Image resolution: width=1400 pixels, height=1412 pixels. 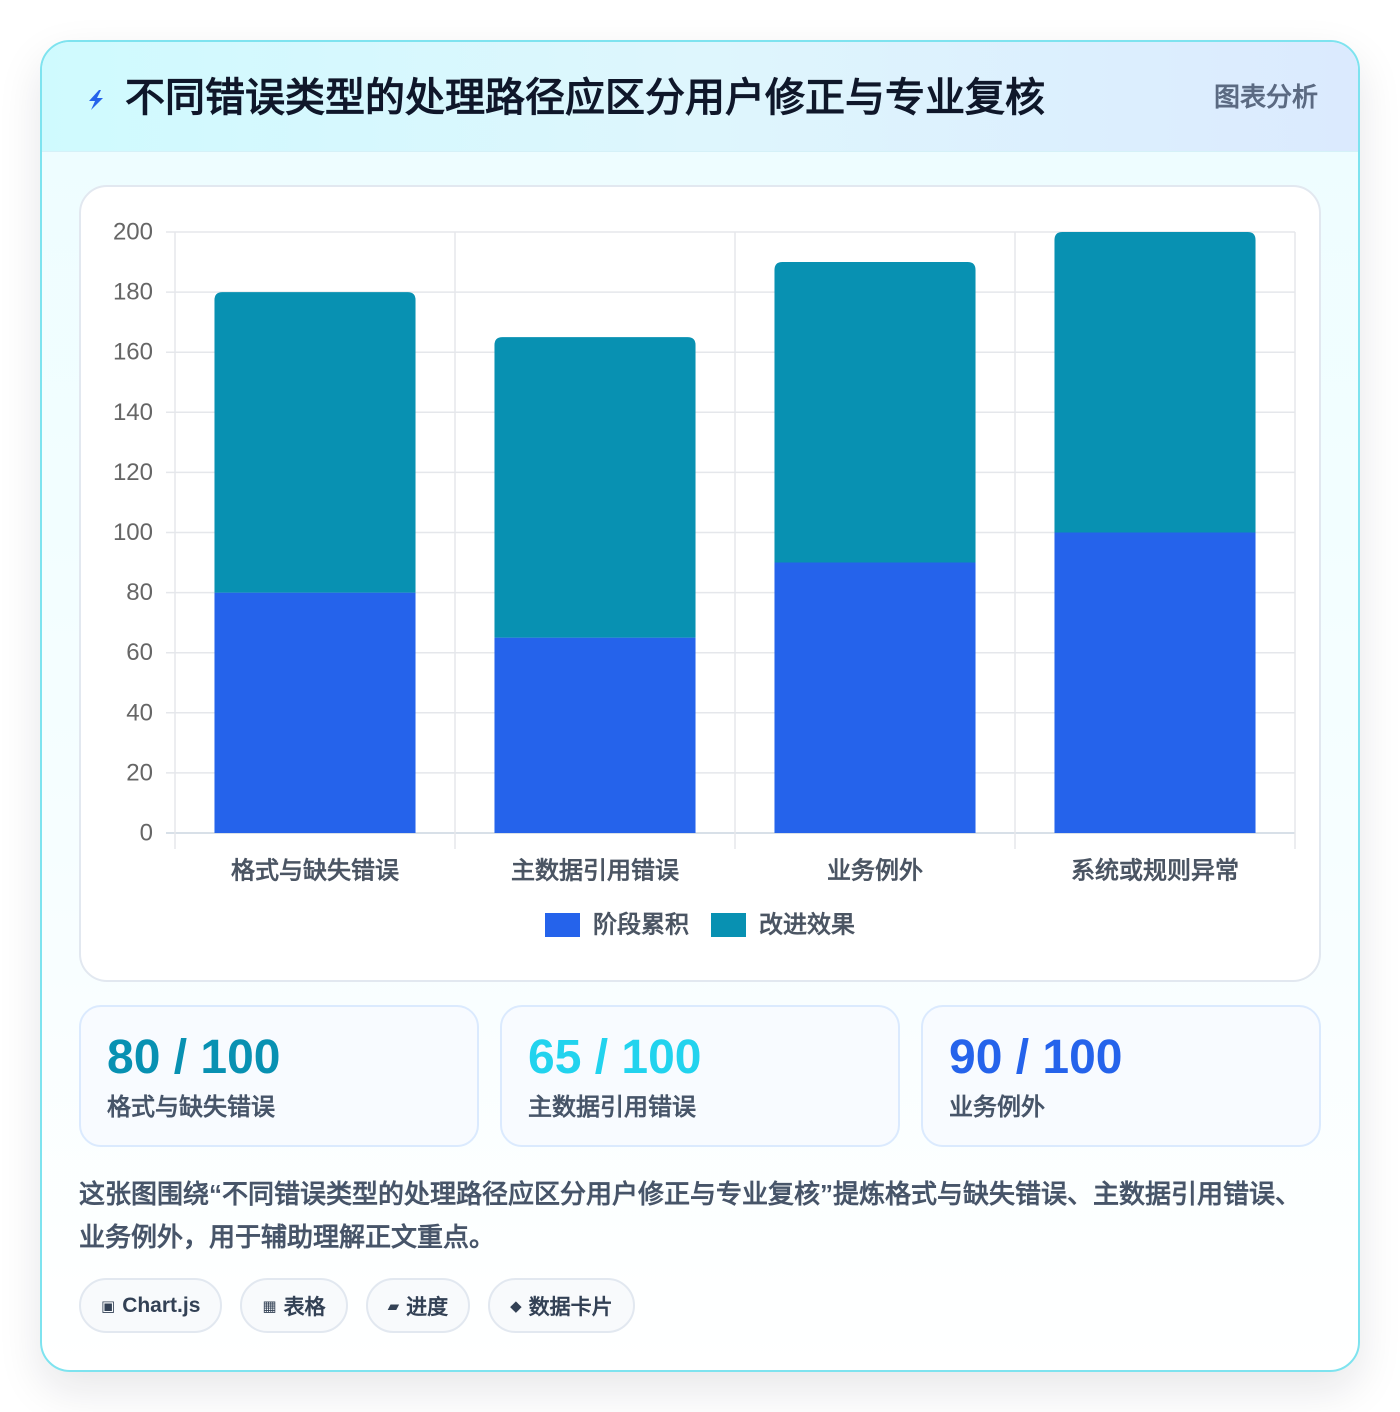 I want to click on tag-label: 进度, so click(x=427, y=1307).